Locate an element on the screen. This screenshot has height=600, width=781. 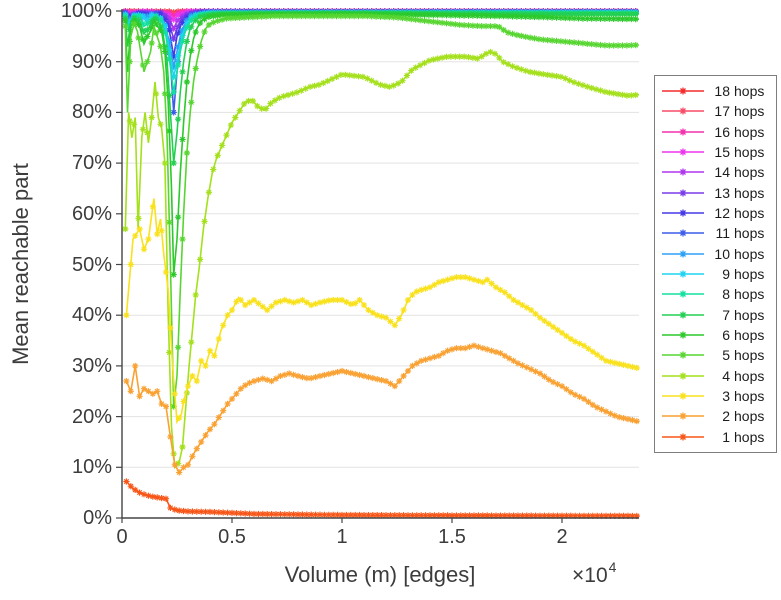
legend-item-label: 18 hops is located at coordinates (739, 91).